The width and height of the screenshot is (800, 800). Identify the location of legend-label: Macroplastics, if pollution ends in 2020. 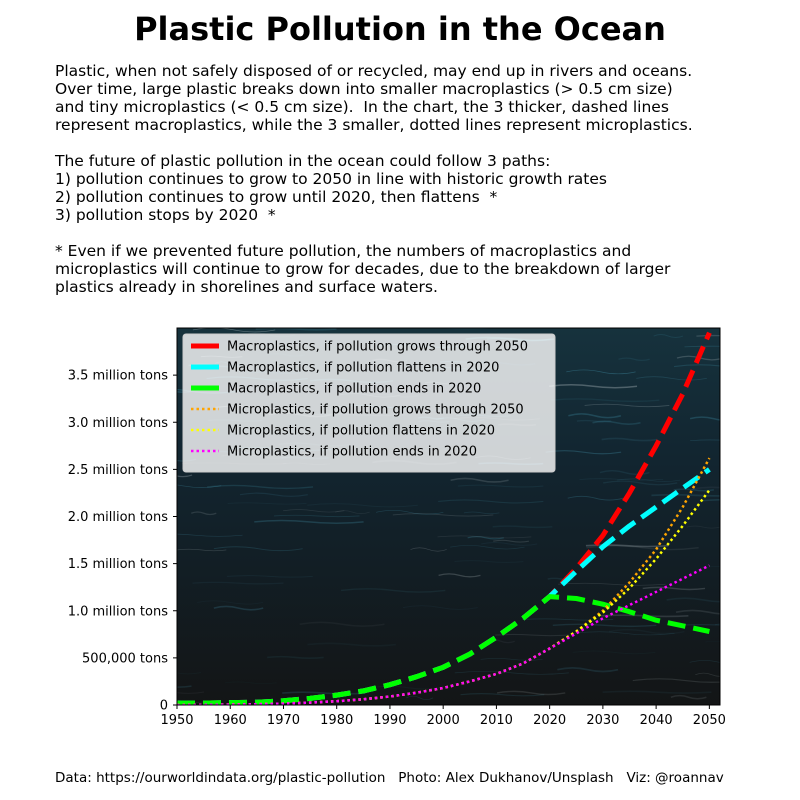
(354, 389).